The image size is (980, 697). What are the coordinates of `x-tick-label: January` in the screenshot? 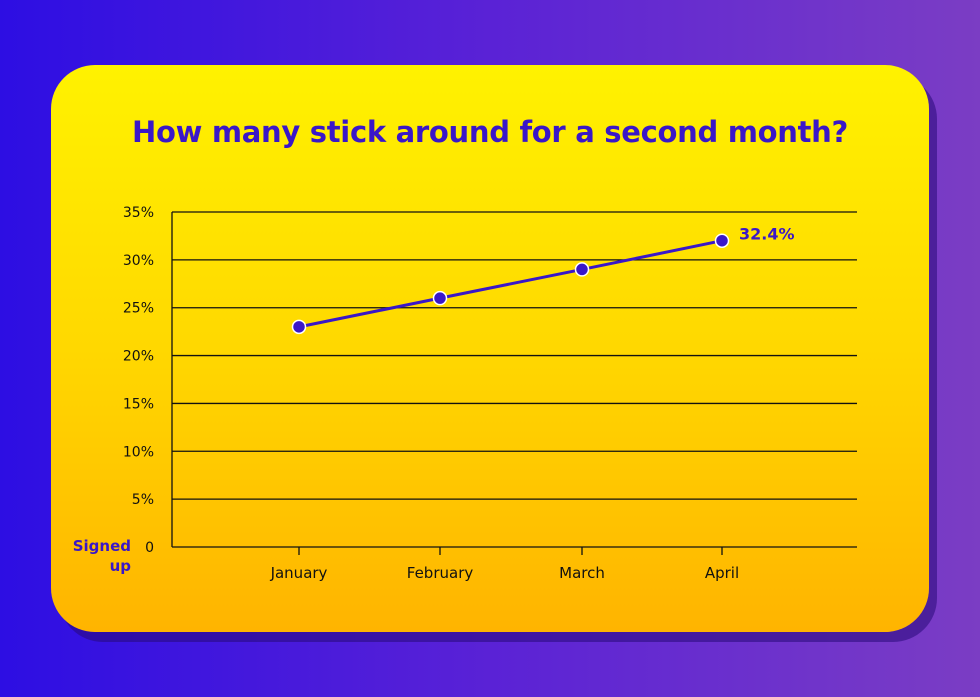 It's located at (299, 573).